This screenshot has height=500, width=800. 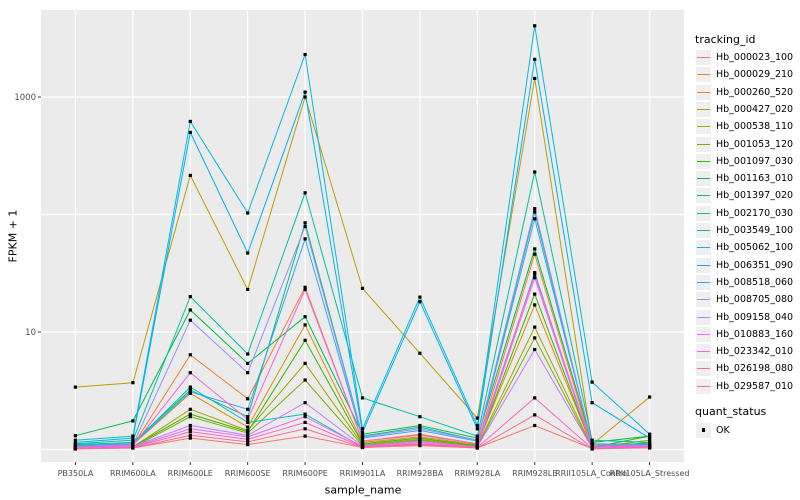 I want to click on legend-label: Hb_023342_010, so click(x=755, y=352).